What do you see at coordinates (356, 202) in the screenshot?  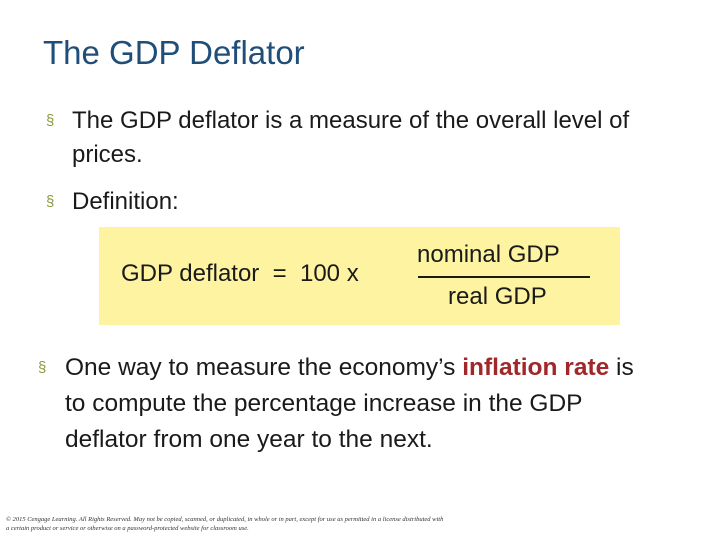 I see `bullet-item-definition: § Definition:` at bounding box center [356, 202].